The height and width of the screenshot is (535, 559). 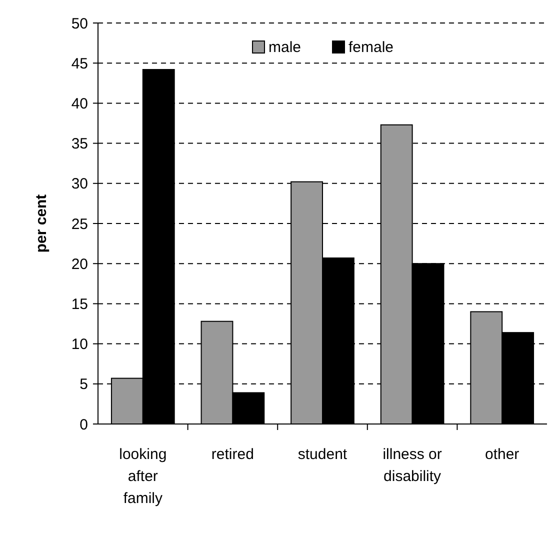 I want to click on legend-label: male, so click(x=285, y=47).